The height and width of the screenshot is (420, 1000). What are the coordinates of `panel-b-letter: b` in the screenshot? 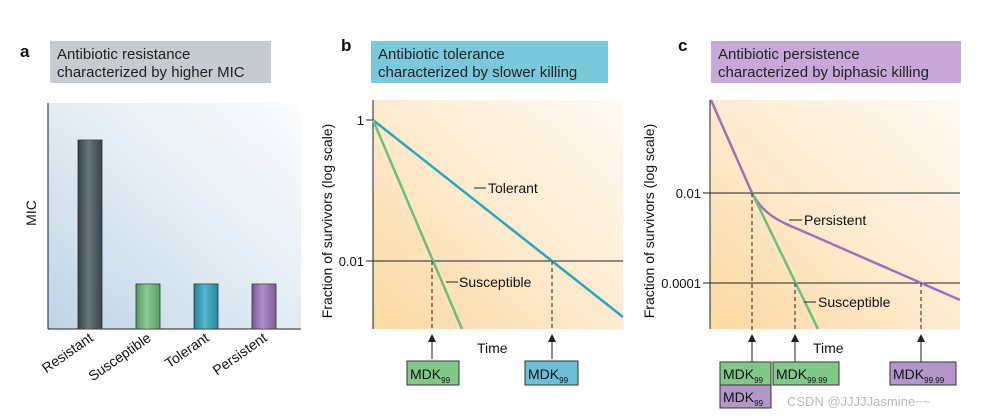 It's located at (346, 45).